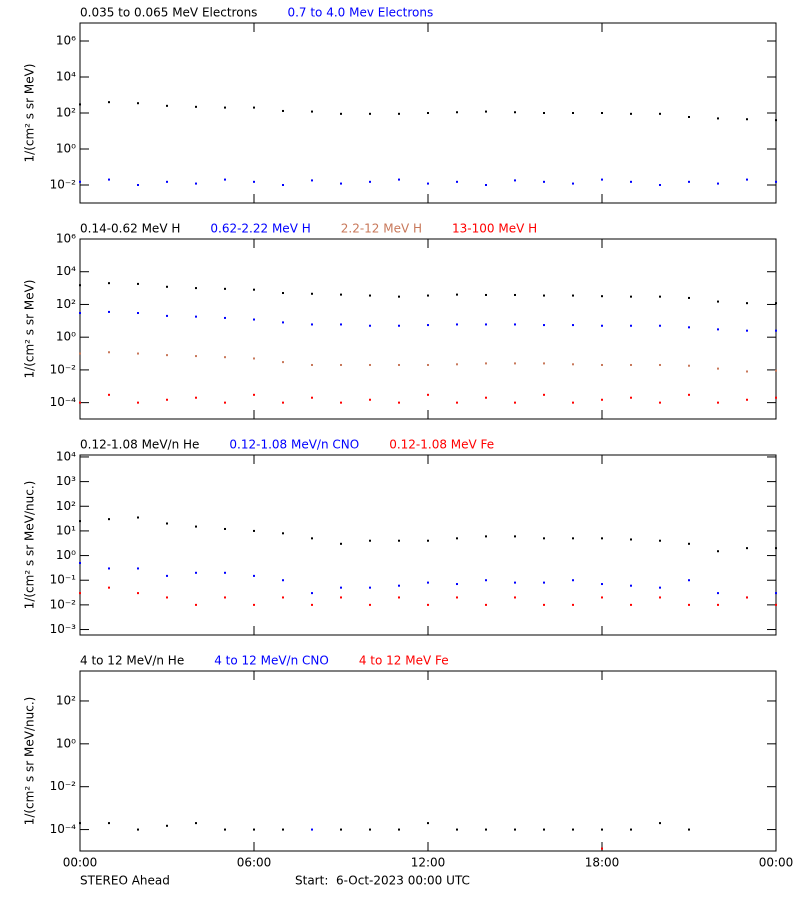 Image resolution: width=800 pixels, height=900 pixels. I want to click on y-tick-label: 10¹, so click(66, 530).